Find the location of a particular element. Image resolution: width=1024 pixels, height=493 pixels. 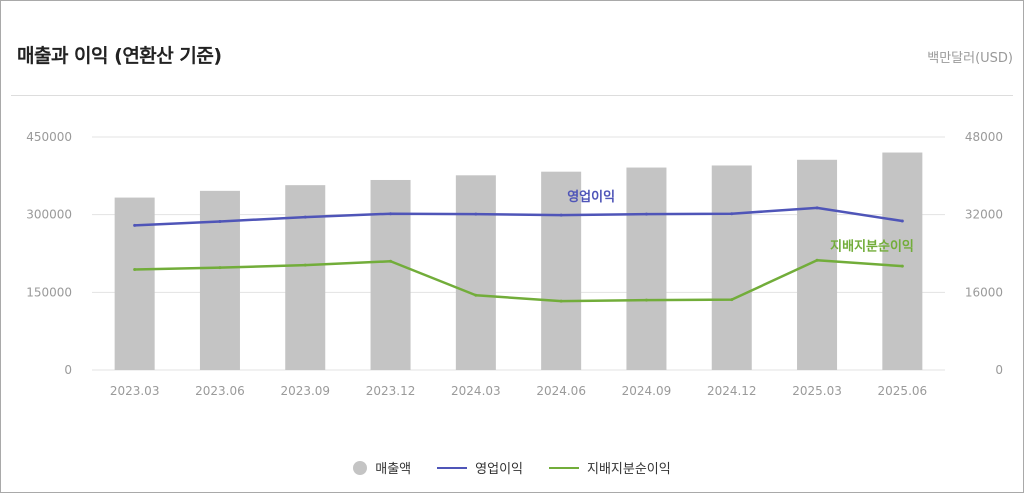

right-axis-tick-label: 32000 is located at coordinates (984, 215).